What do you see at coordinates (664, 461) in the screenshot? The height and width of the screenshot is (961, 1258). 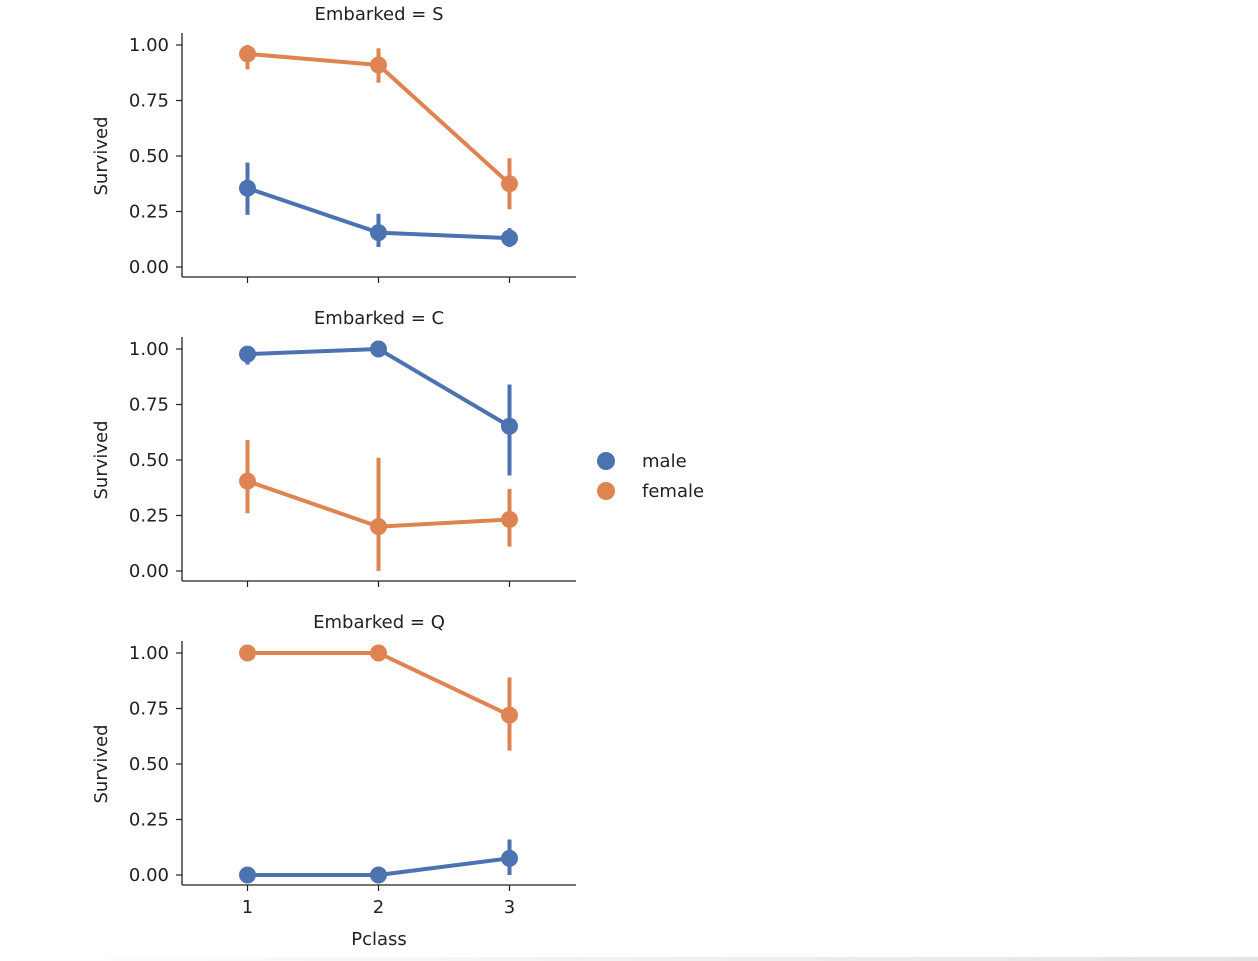 I see `legend-label-male: male` at bounding box center [664, 461].